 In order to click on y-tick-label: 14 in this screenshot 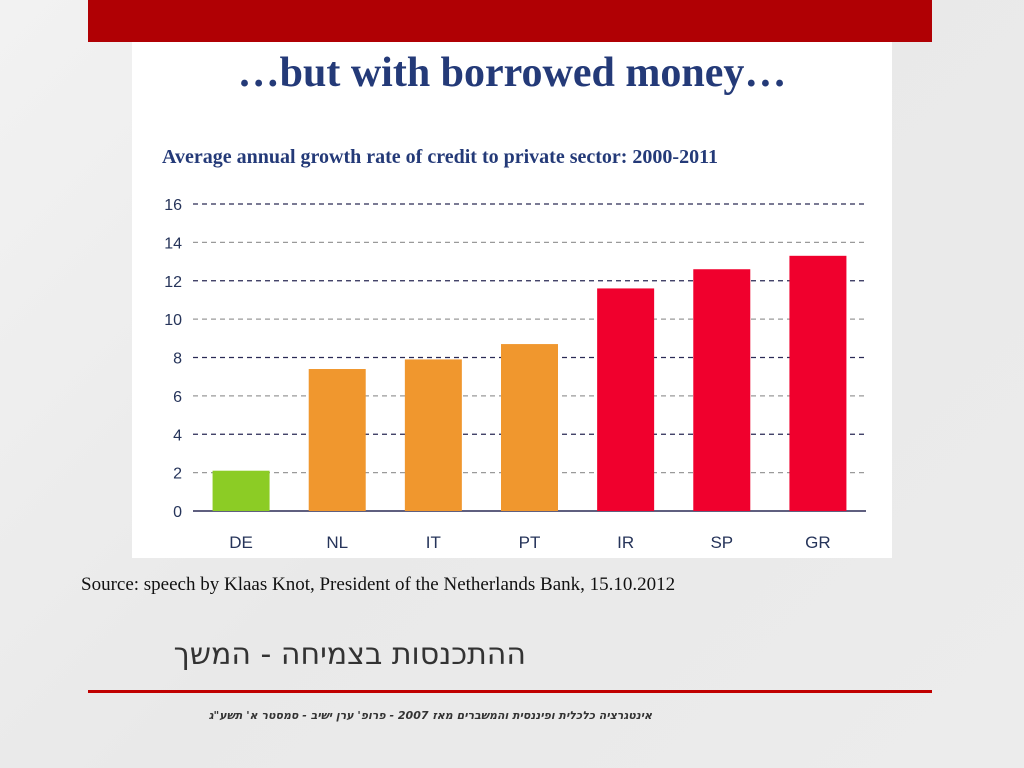, I will do `click(173, 243)`.